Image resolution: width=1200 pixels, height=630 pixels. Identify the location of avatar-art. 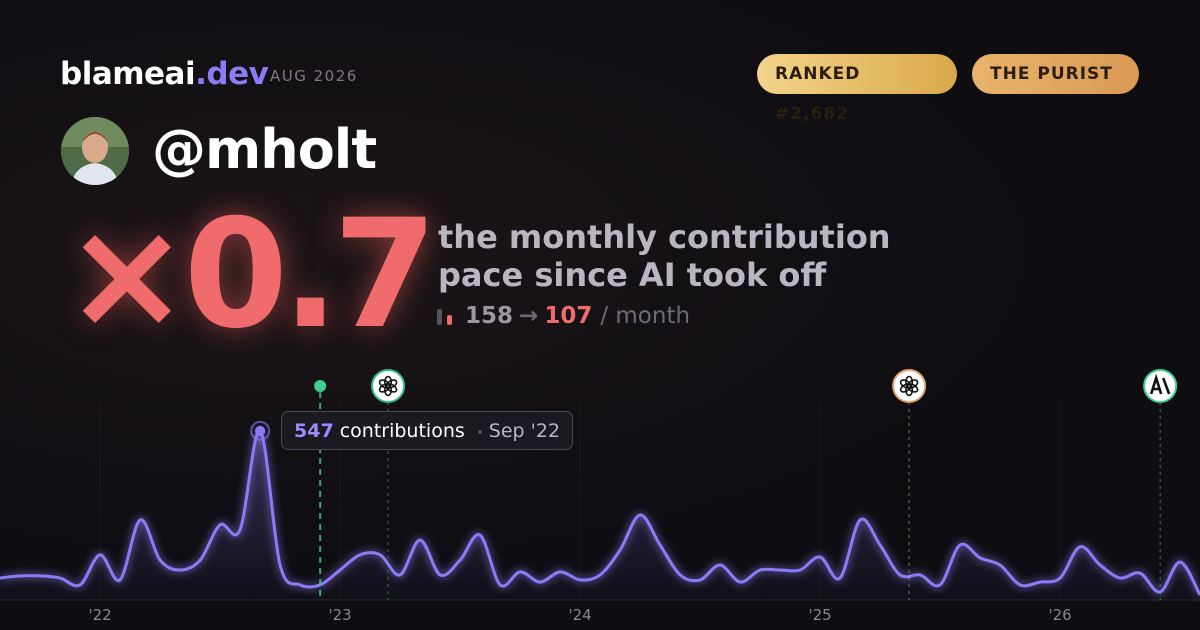
(95, 151).